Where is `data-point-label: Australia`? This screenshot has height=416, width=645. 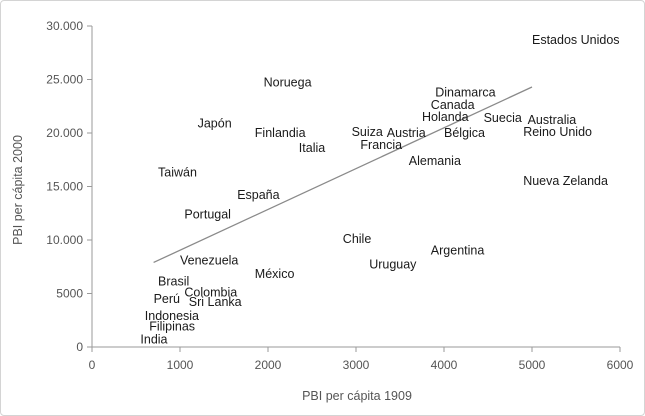 data-point-label: Australia is located at coordinates (552, 120).